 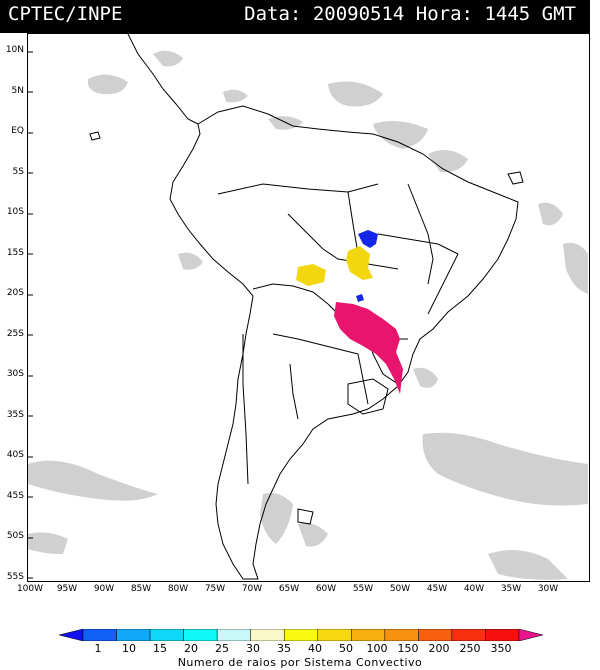 What do you see at coordinates (315, 648) in the screenshot?
I see `colorbar-label: 40` at bounding box center [315, 648].